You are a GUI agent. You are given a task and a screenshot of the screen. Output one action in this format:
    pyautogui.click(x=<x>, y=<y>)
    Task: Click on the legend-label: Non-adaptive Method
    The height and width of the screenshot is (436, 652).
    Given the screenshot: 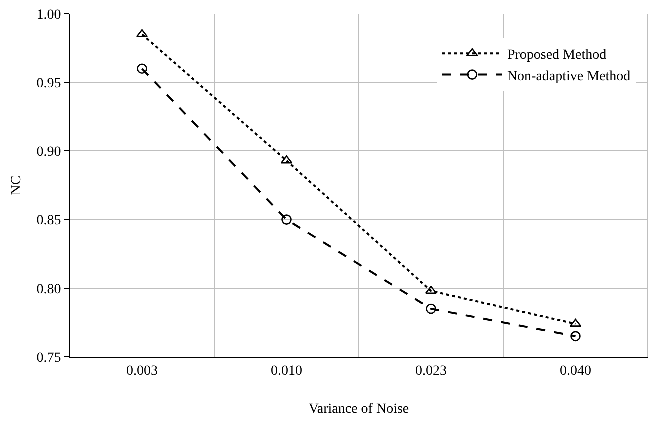 What is the action you would take?
    pyautogui.click(x=569, y=76)
    